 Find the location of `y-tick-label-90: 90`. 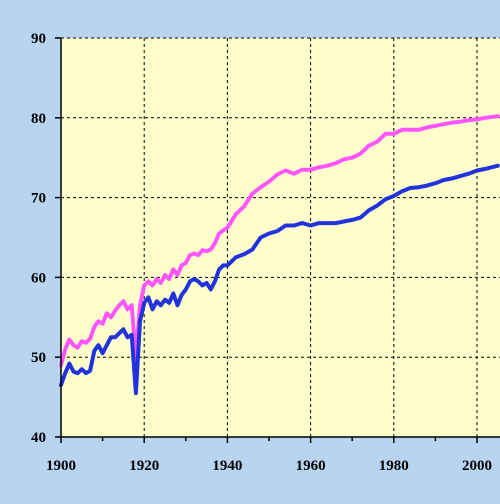

y-tick-label-90: 90 is located at coordinates (38, 39).